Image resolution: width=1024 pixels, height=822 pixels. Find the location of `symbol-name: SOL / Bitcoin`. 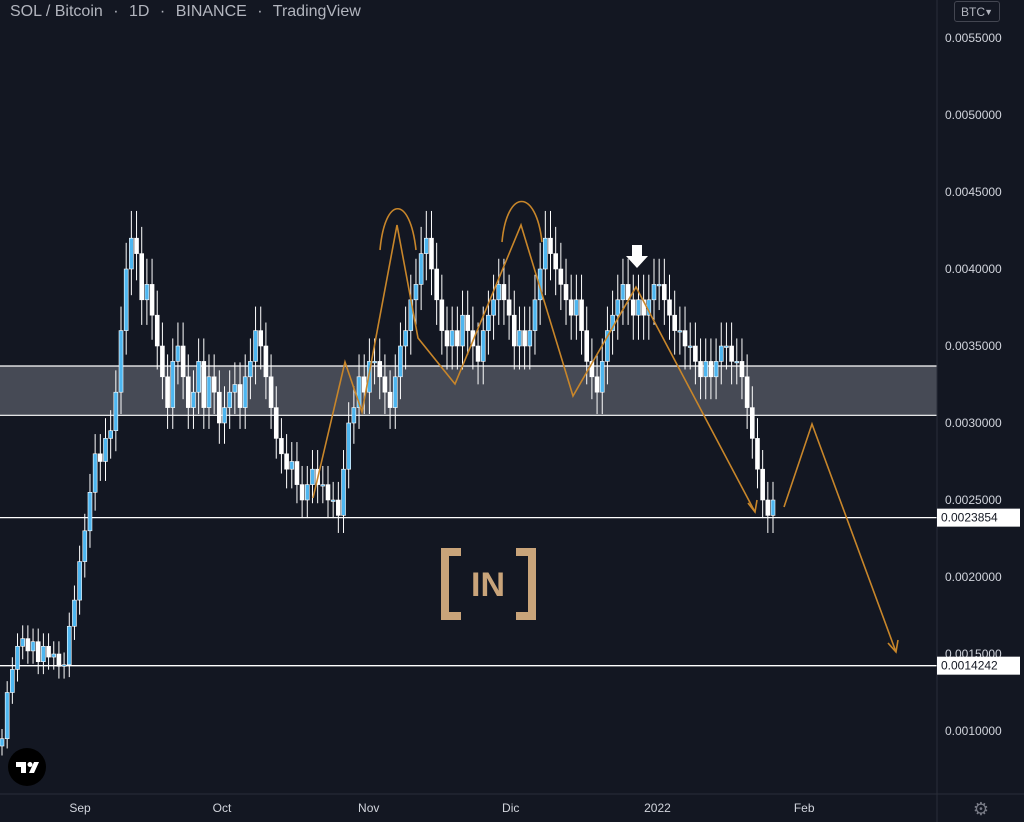

symbol-name: SOL / Bitcoin is located at coordinates (56, 11).